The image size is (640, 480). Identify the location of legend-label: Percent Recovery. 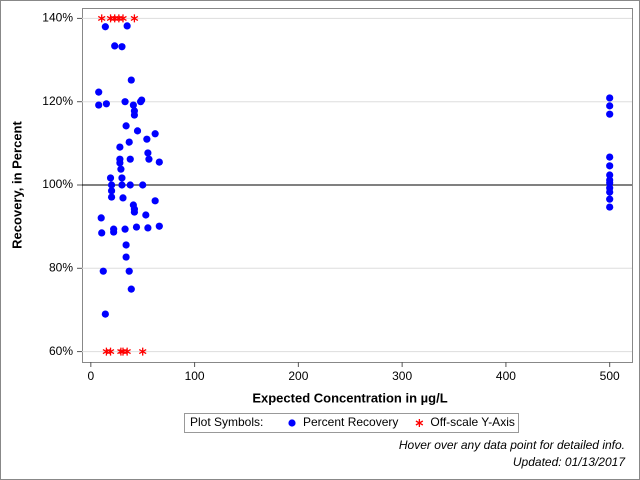
(350, 422).